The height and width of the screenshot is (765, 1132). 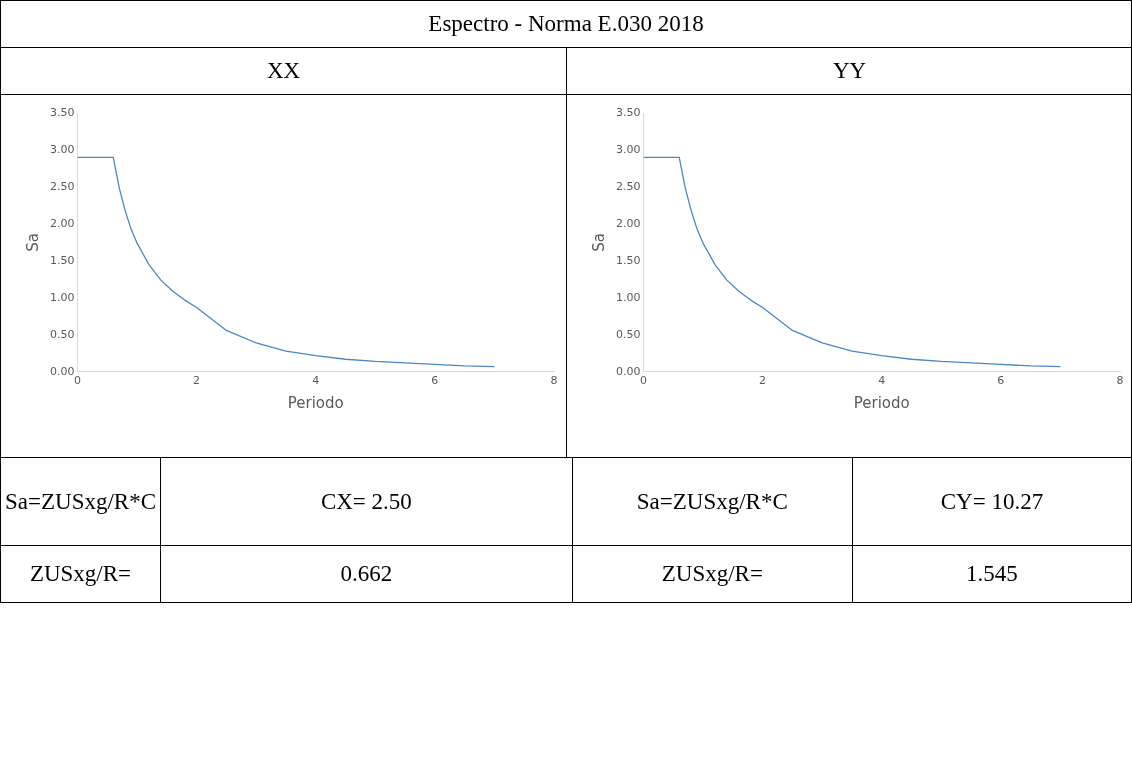 What do you see at coordinates (849, 71) in the screenshot?
I see `chart-title: YY` at bounding box center [849, 71].